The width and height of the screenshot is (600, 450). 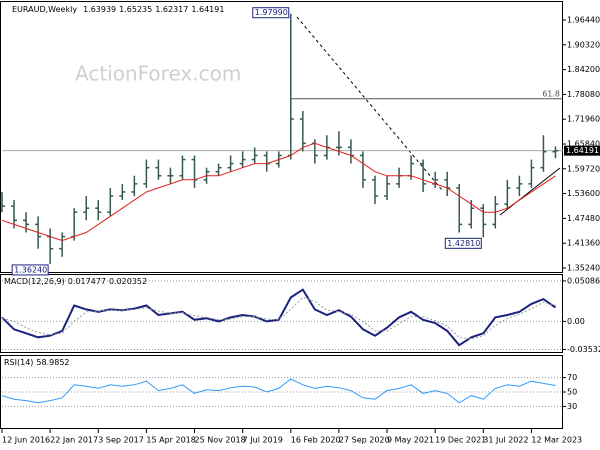 What do you see at coordinates (505, 440) in the screenshot?
I see `x-tick-label: 31 Jul 2022` at bounding box center [505, 440].